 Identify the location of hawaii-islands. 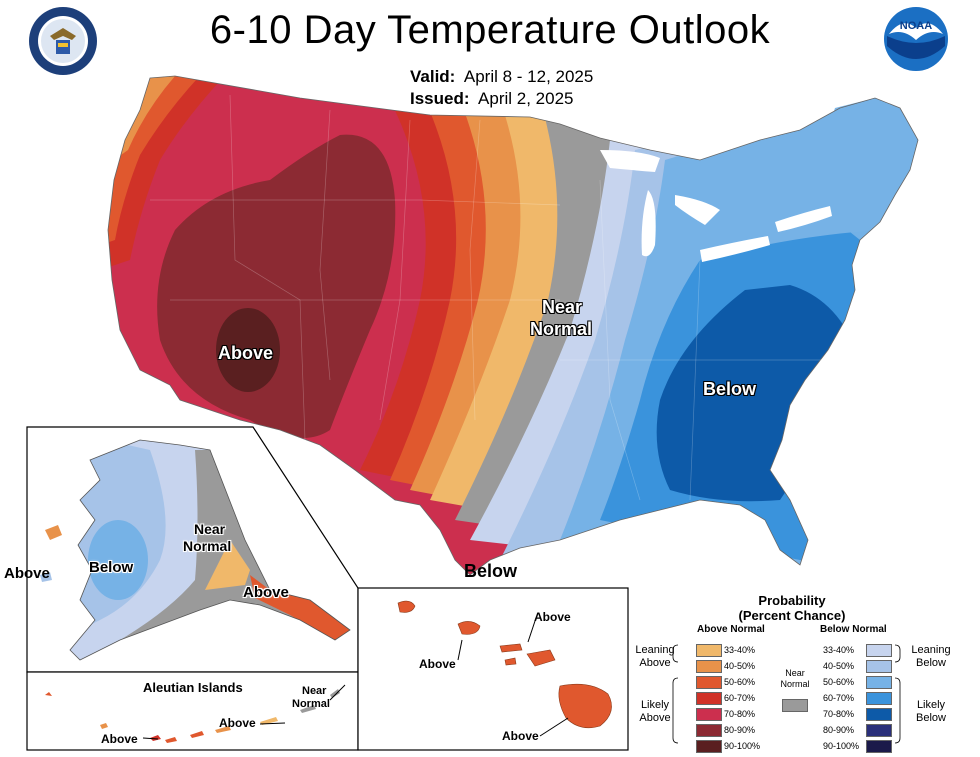
(504, 664).